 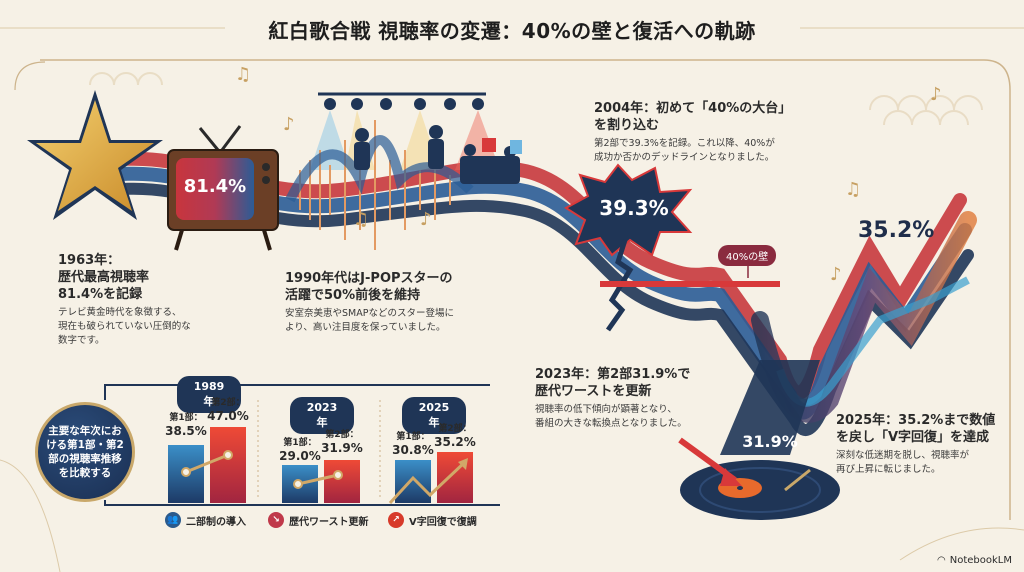 What do you see at coordinates (916, 429) in the screenshot?
I see `milestone-2025-heading: 2025年：35.2%まで数値 を戻し「V字回復」を達成` at bounding box center [916, 429].